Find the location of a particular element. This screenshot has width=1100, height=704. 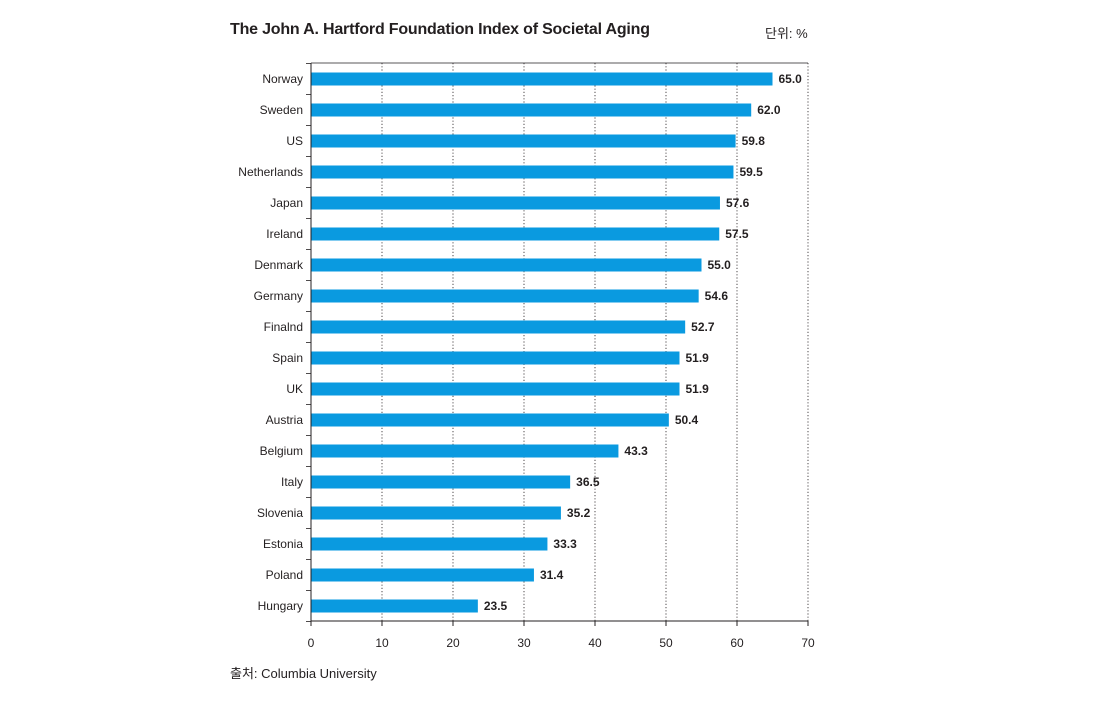

bar-italy is located at coordinates (441, 482).